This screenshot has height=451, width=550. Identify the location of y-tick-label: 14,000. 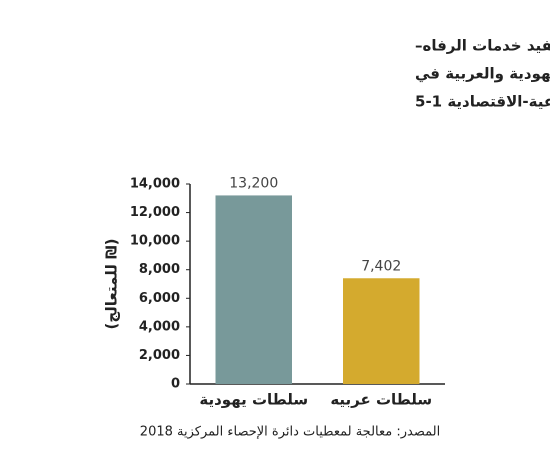
(155, 184).